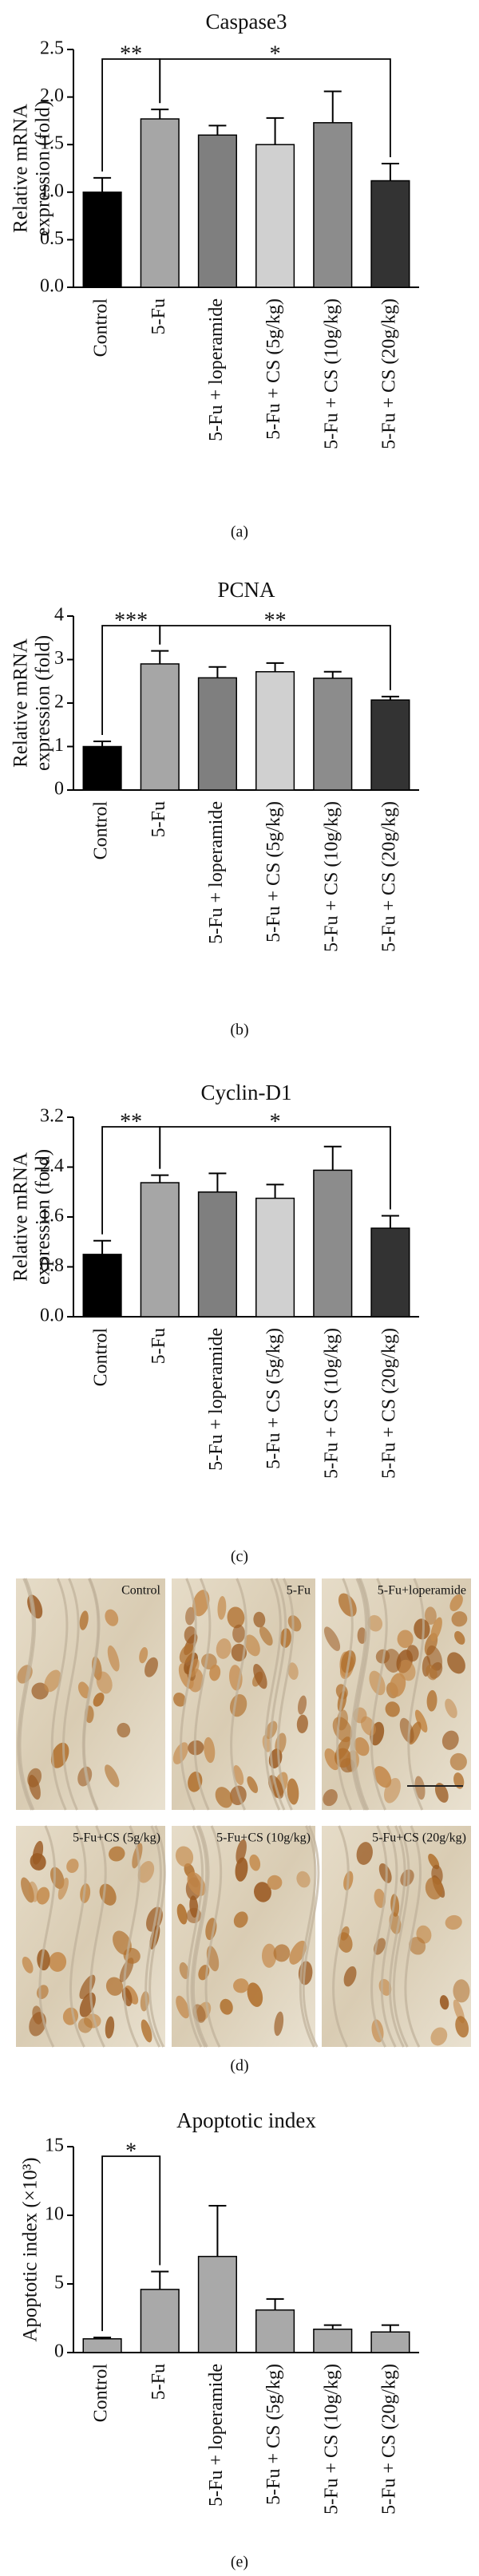  Describe the element at coordinates (52, 1265) in the screenshot. I see `y-tick-label: 0.8` at that location.